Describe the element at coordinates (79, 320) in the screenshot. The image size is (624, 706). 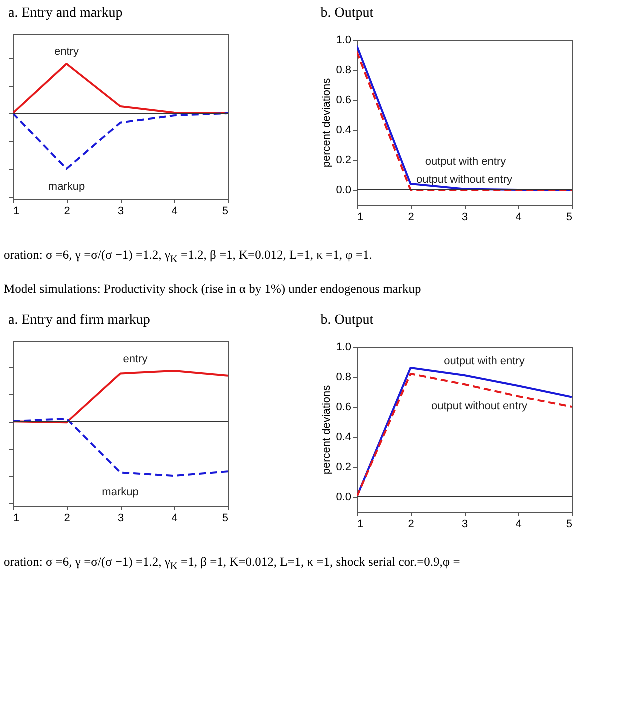
I see `chart-title: a. Entry and firm markup` at that location.